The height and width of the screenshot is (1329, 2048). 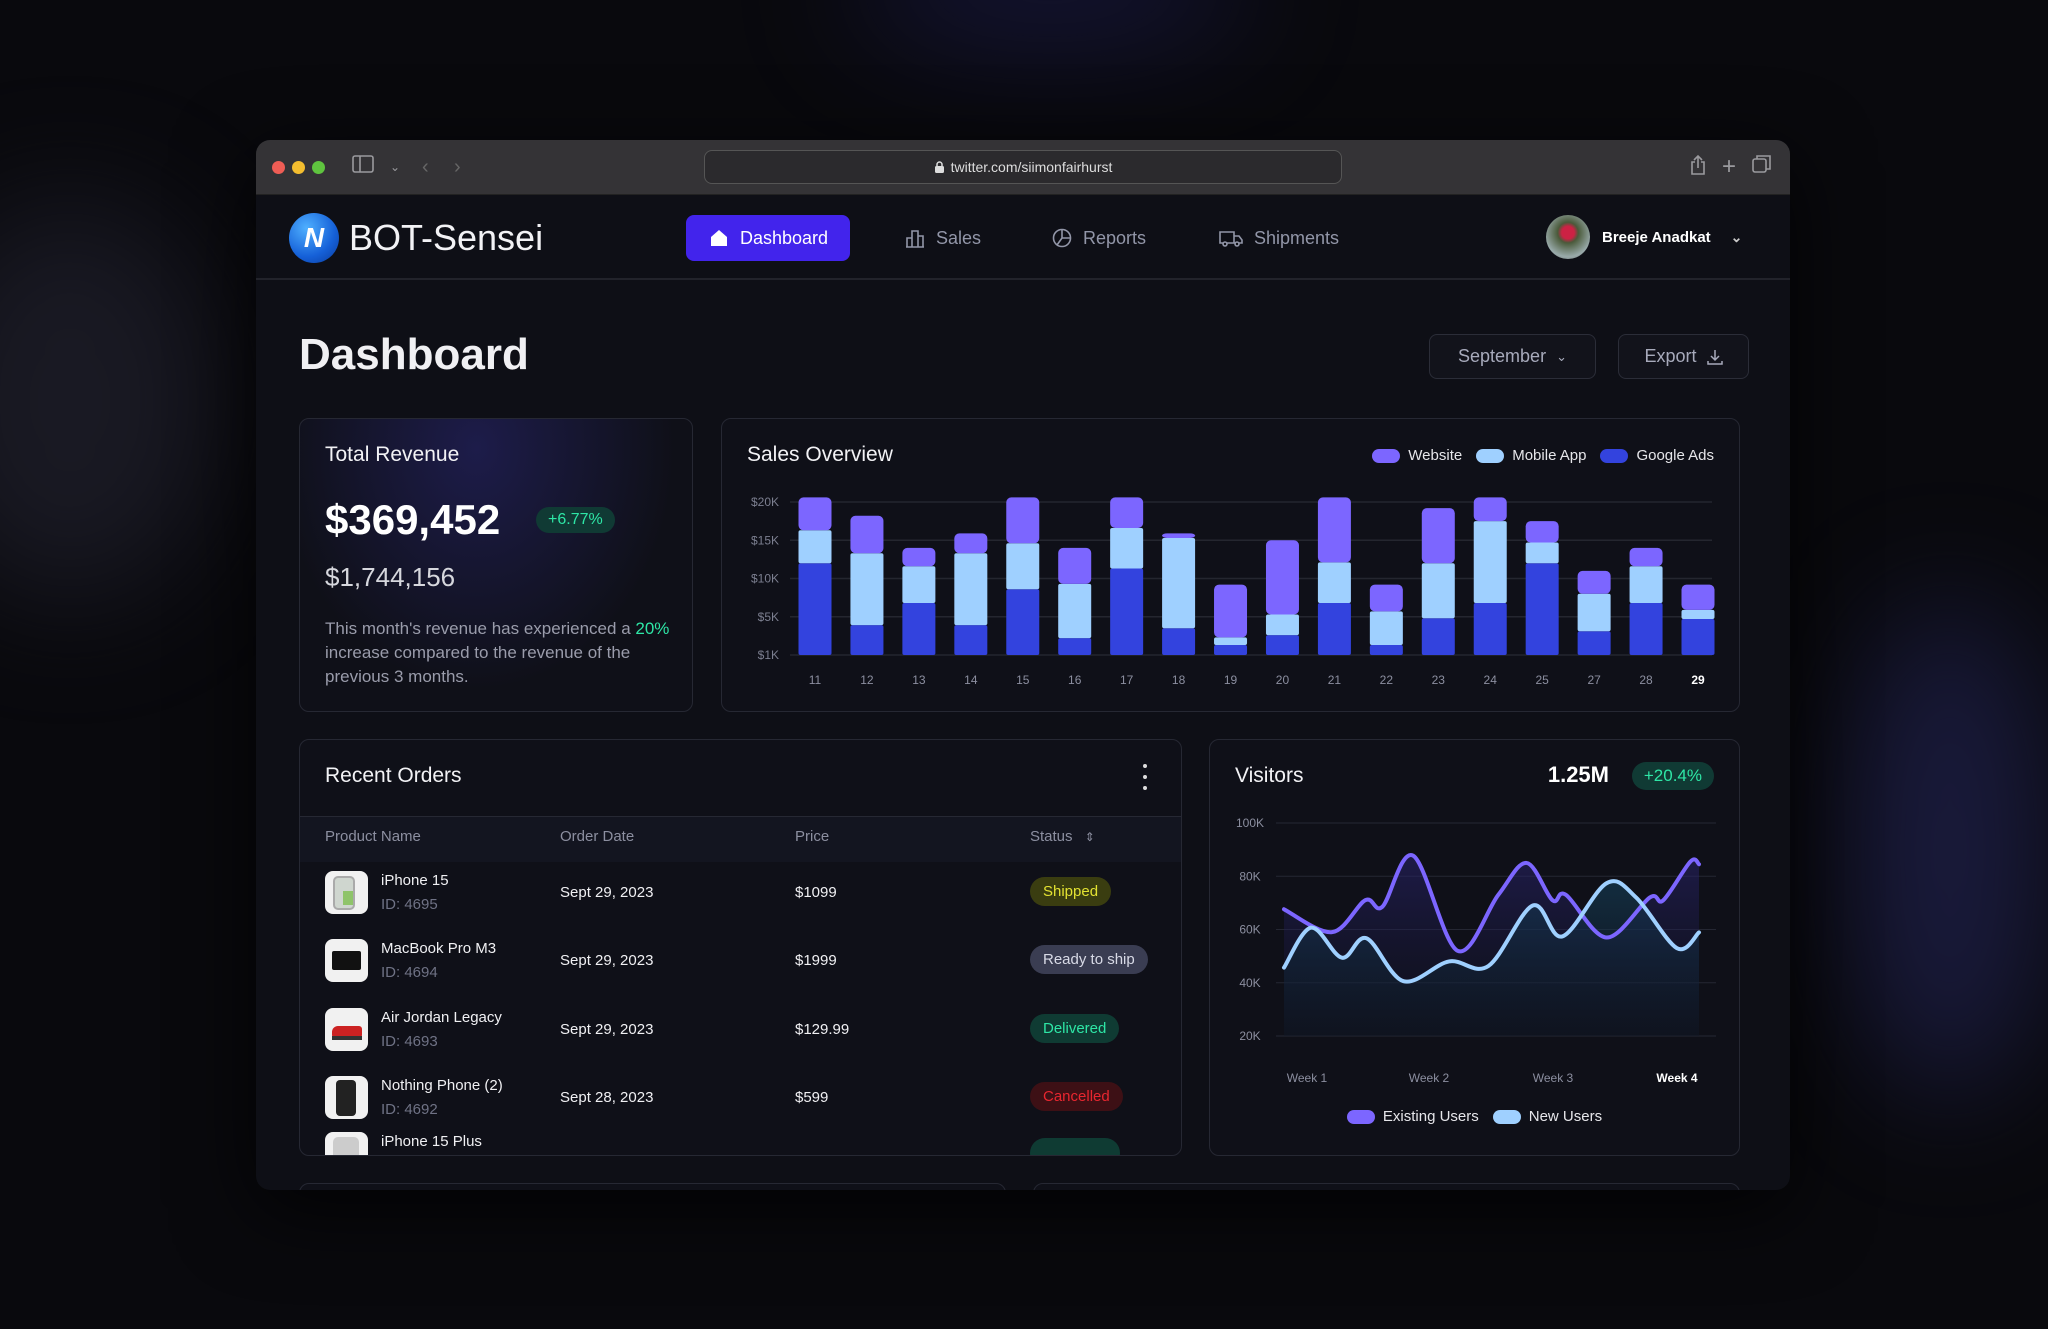 I want to click on lock-icon, so click(x=939, y=166).